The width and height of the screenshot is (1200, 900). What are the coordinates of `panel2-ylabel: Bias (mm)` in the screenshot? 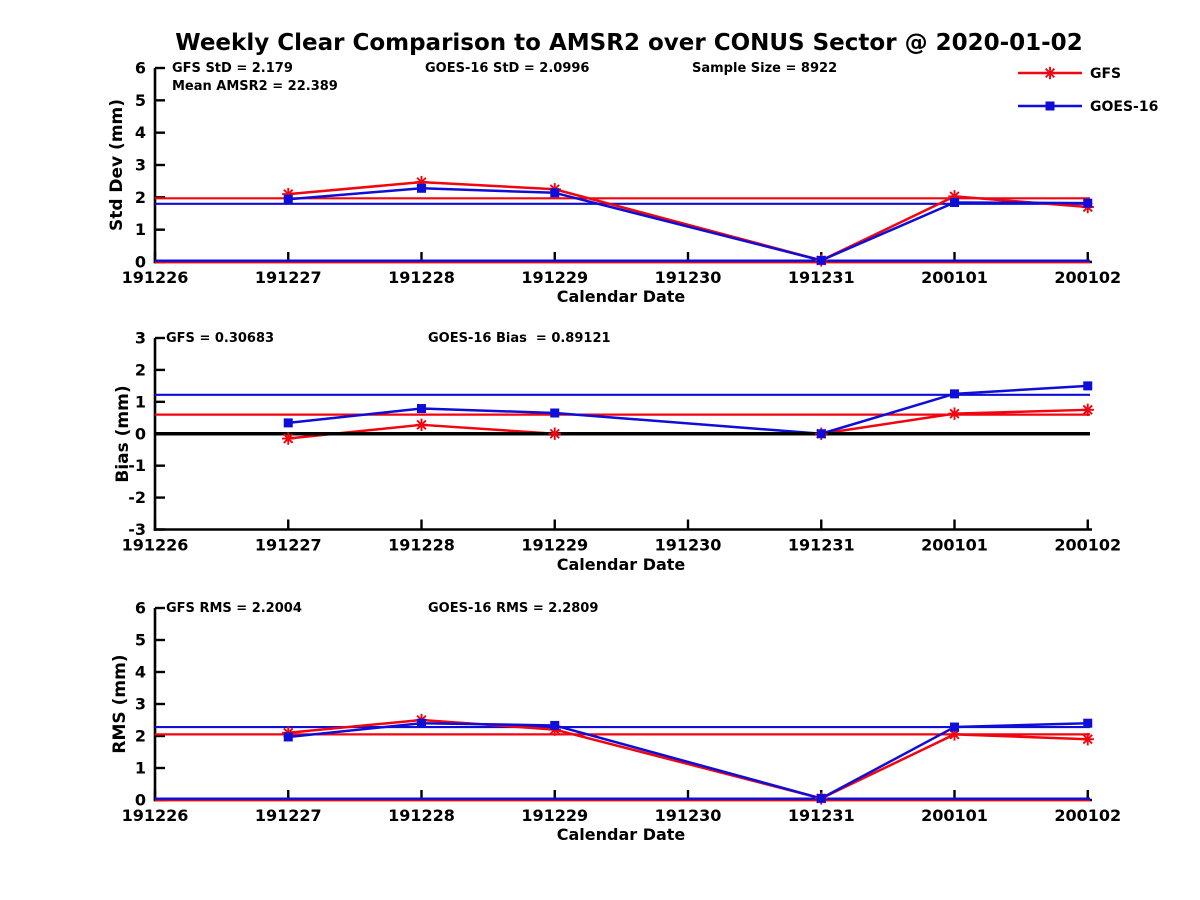 It's located at (123, 434).